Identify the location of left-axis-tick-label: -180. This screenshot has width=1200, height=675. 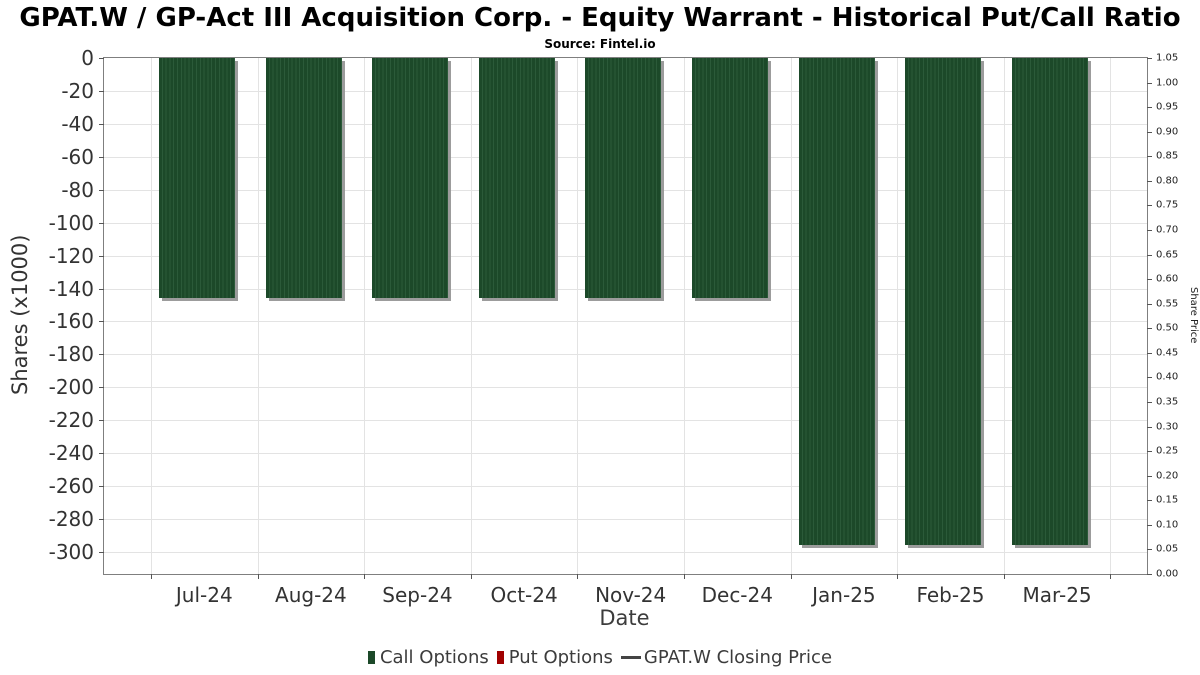
(71, 354).